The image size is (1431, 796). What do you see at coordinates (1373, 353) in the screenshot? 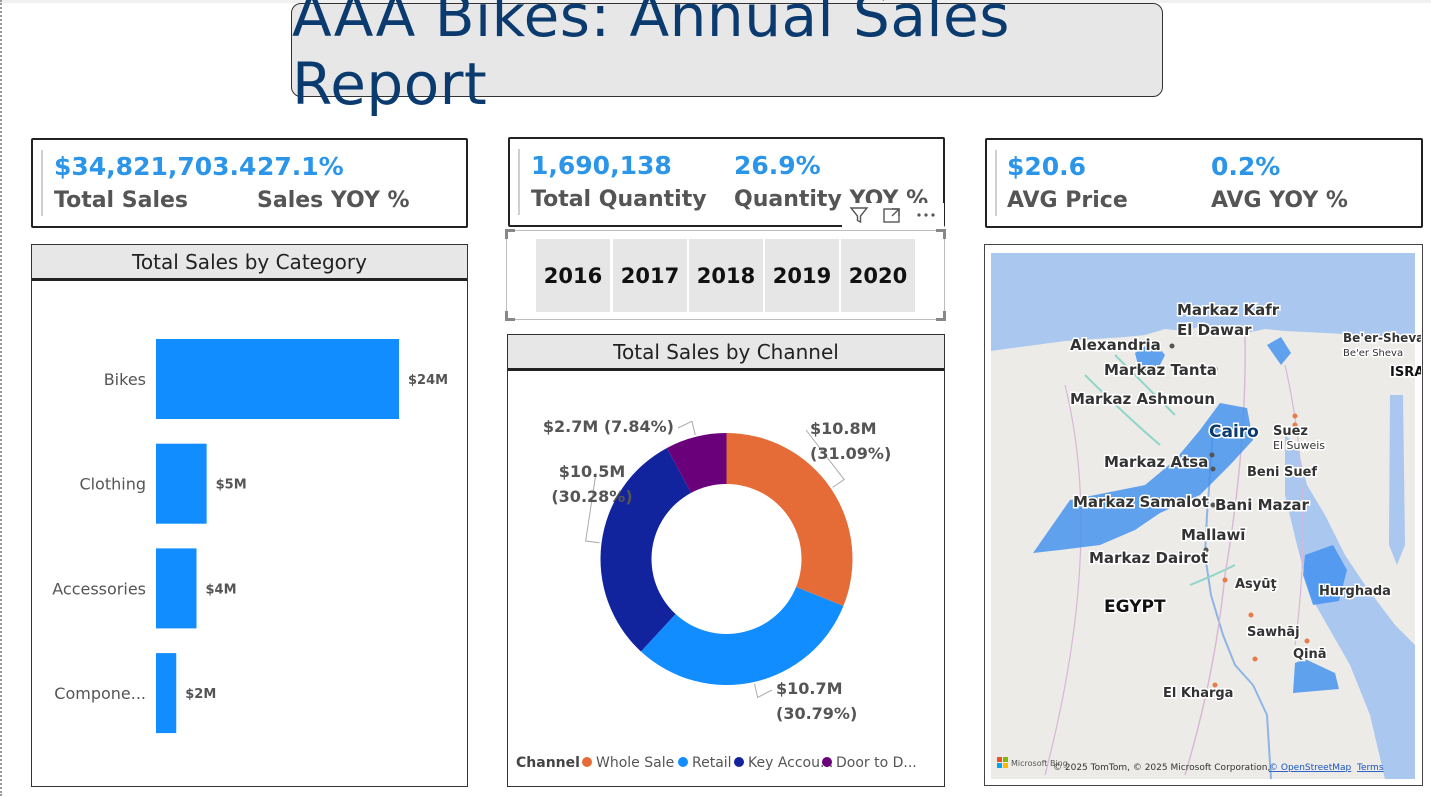
I see `map-label: Be'er Sheva` at bounding box center [1373, 353].